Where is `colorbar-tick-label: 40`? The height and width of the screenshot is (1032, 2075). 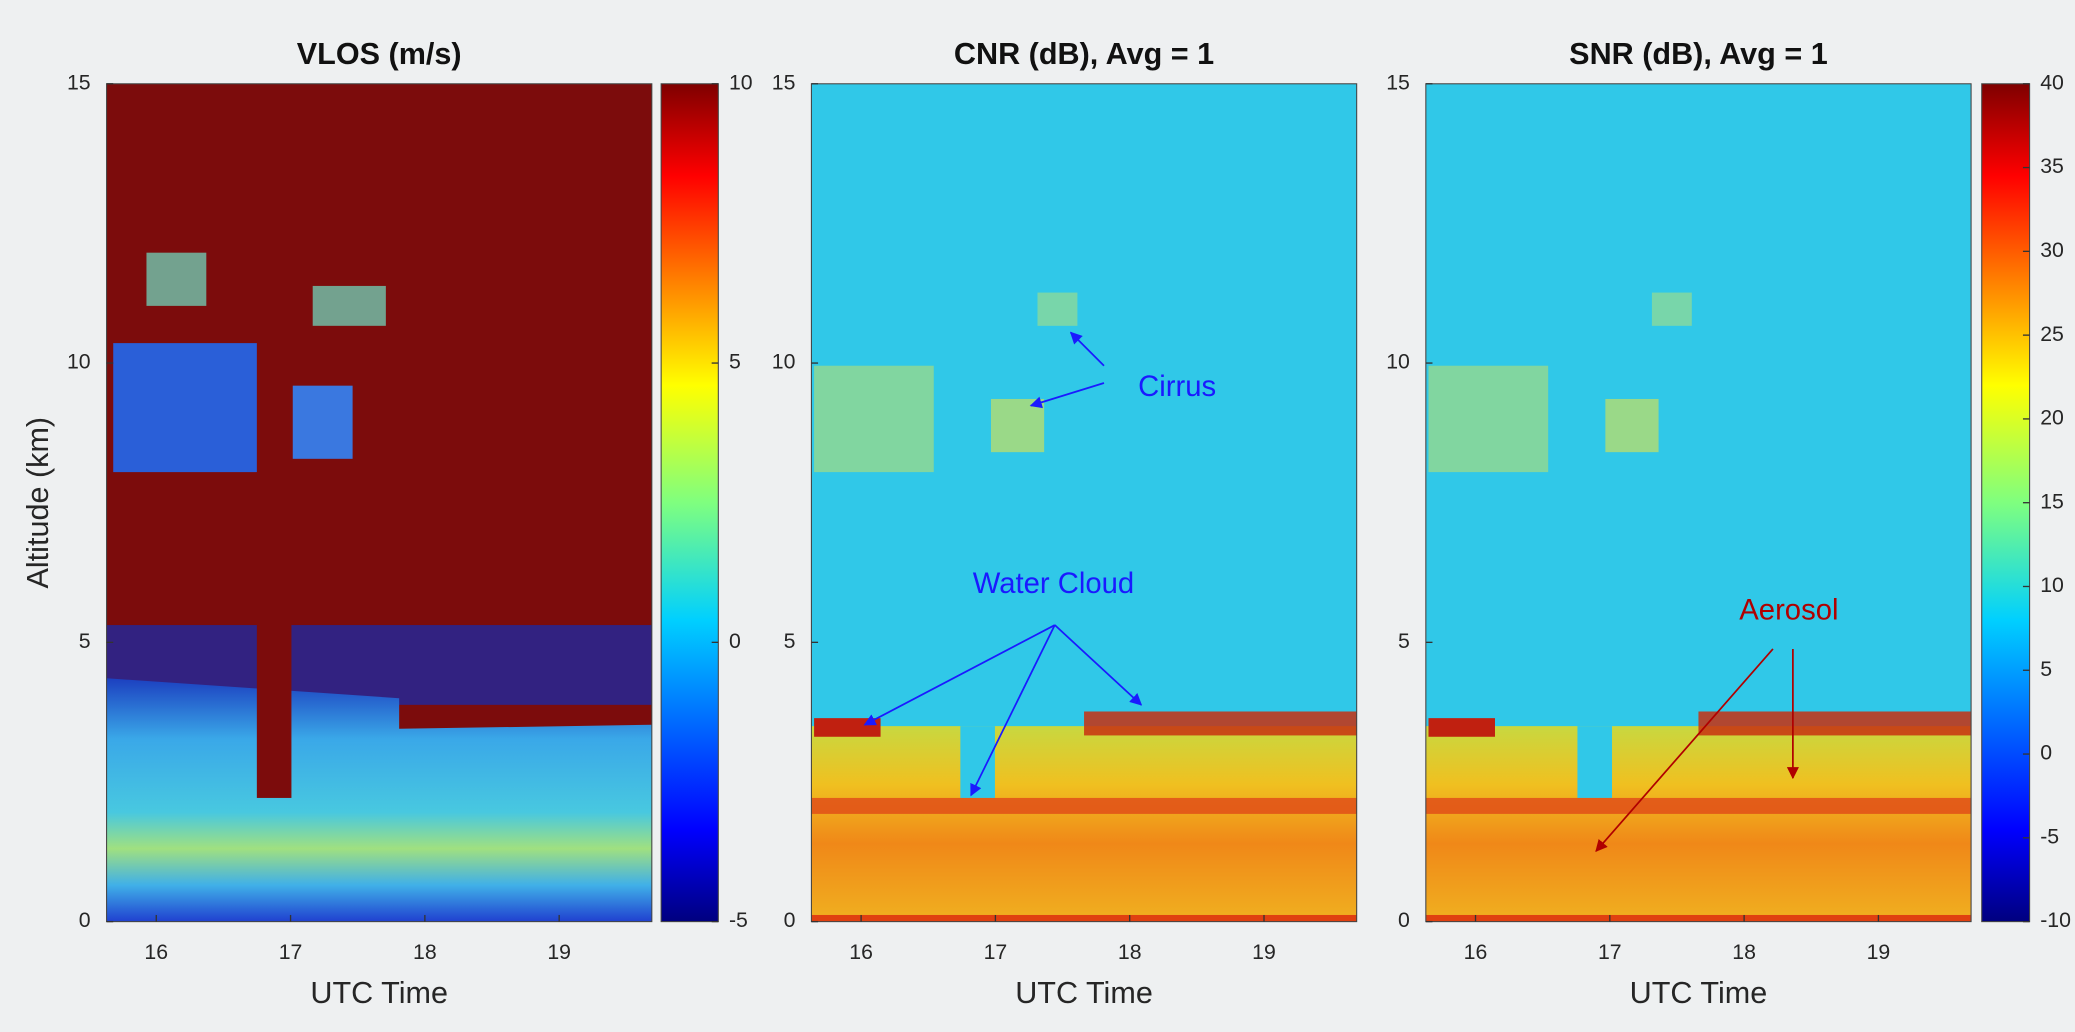
colorbar-tick-label: 40 is located at coordinates (2052, 82).